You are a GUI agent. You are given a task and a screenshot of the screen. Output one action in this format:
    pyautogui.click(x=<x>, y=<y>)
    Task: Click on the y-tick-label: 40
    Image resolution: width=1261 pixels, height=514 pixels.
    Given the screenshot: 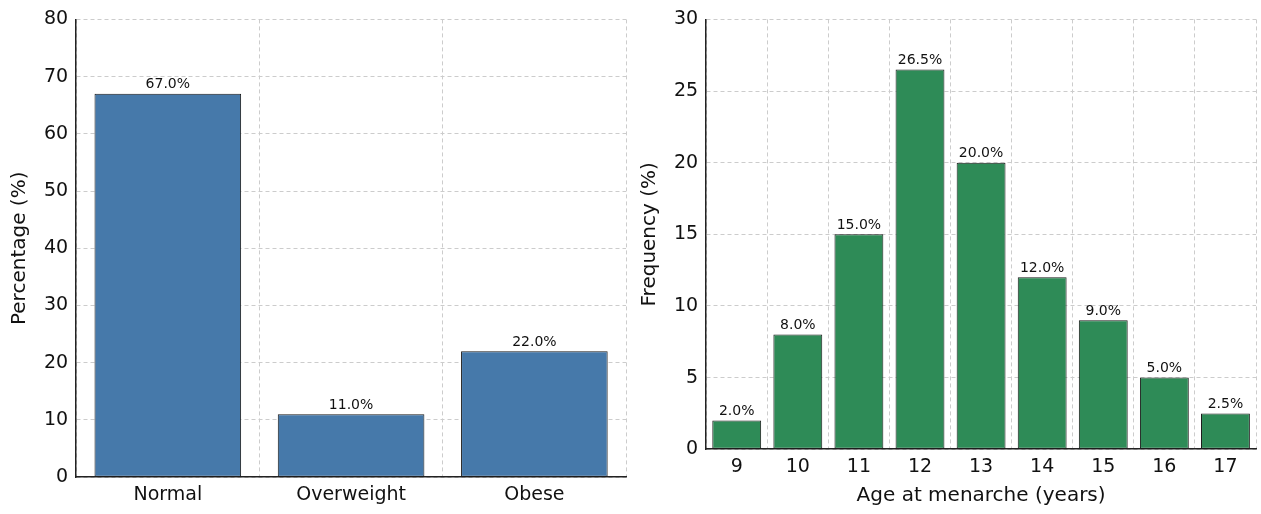 What is the action you would take?
    pyautogui.click(x=56, y=246)
    